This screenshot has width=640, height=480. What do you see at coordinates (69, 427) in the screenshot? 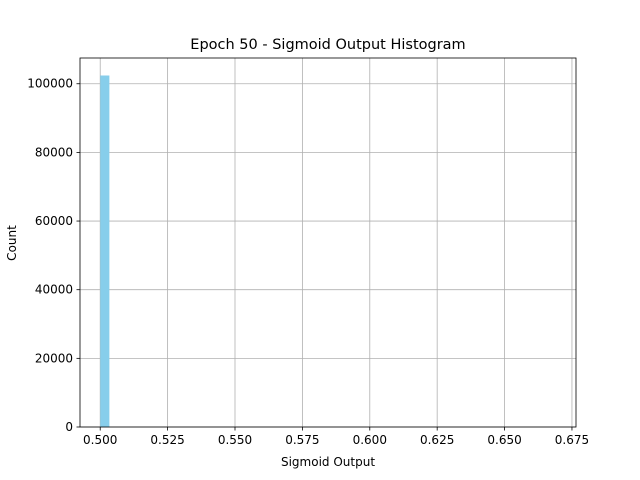
I see `y-tick-label: 0` at bounding box center [69, 427].